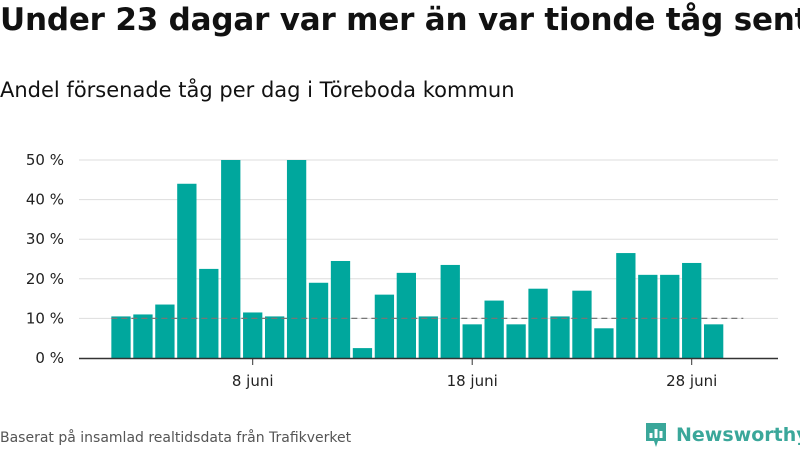 This screenshot has height=450, width=800. Describe the element at coordinates (45, 279) in the screenshot. I see `y-tick-label: 20 %` at that location.